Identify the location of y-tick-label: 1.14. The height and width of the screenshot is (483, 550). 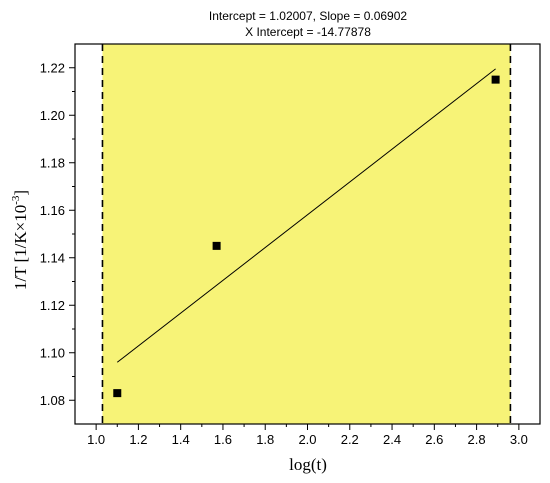
(52, 257).